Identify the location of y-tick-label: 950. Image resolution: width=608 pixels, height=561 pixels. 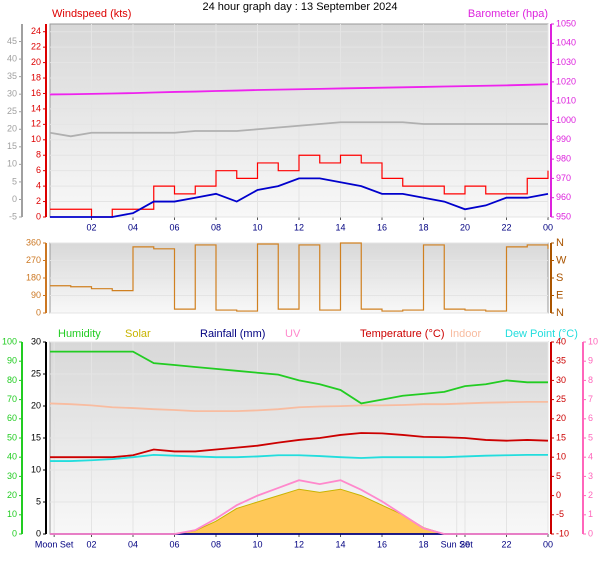
(563, 216).